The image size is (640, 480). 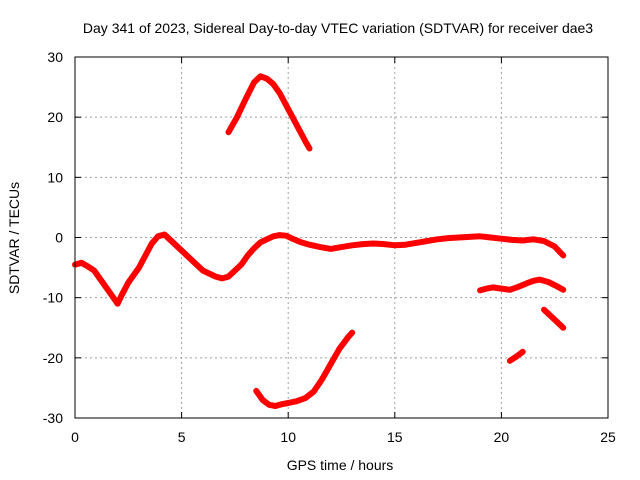 What do you see at coordinates (55, 117) in the screenshot?
I see `y-tick-label: 20` at bounding box center [55, 117].